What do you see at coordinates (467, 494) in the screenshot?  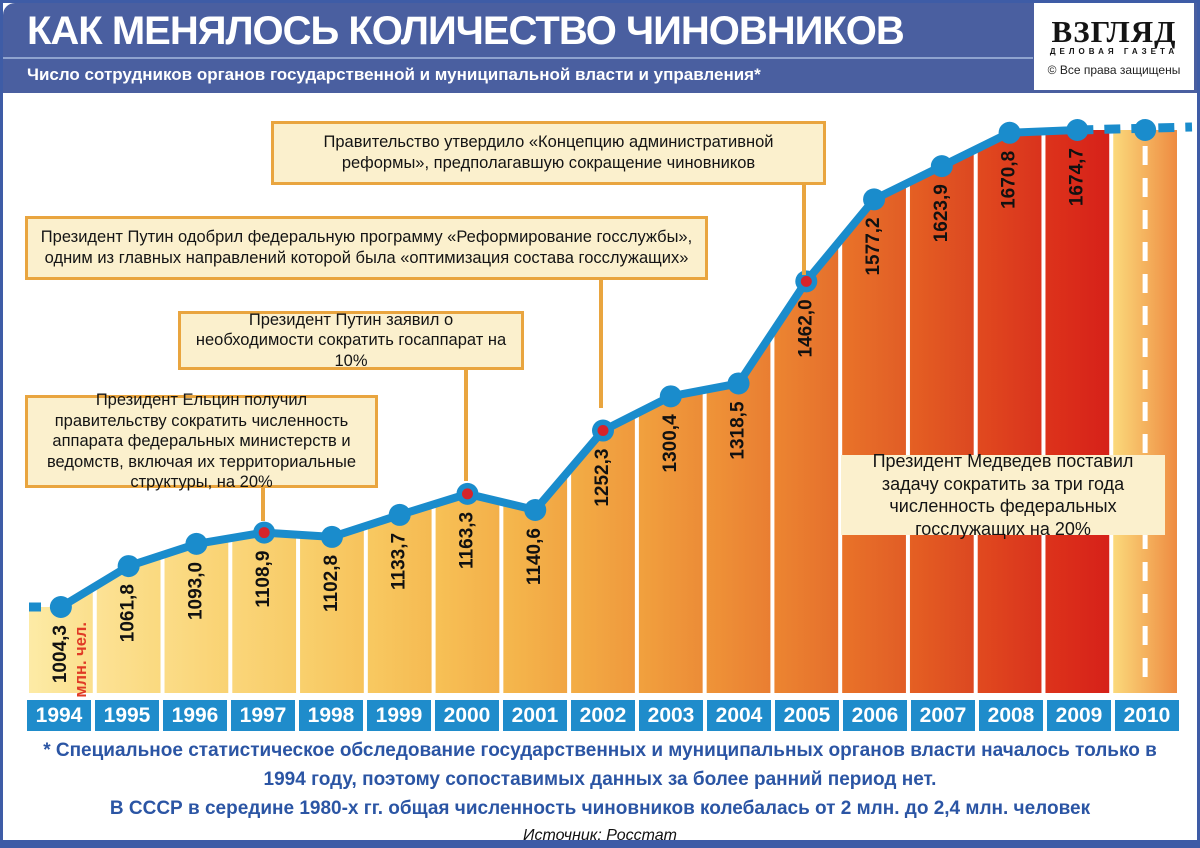 I see `data-point-highlight-2000` at bounding box center [467, 494].